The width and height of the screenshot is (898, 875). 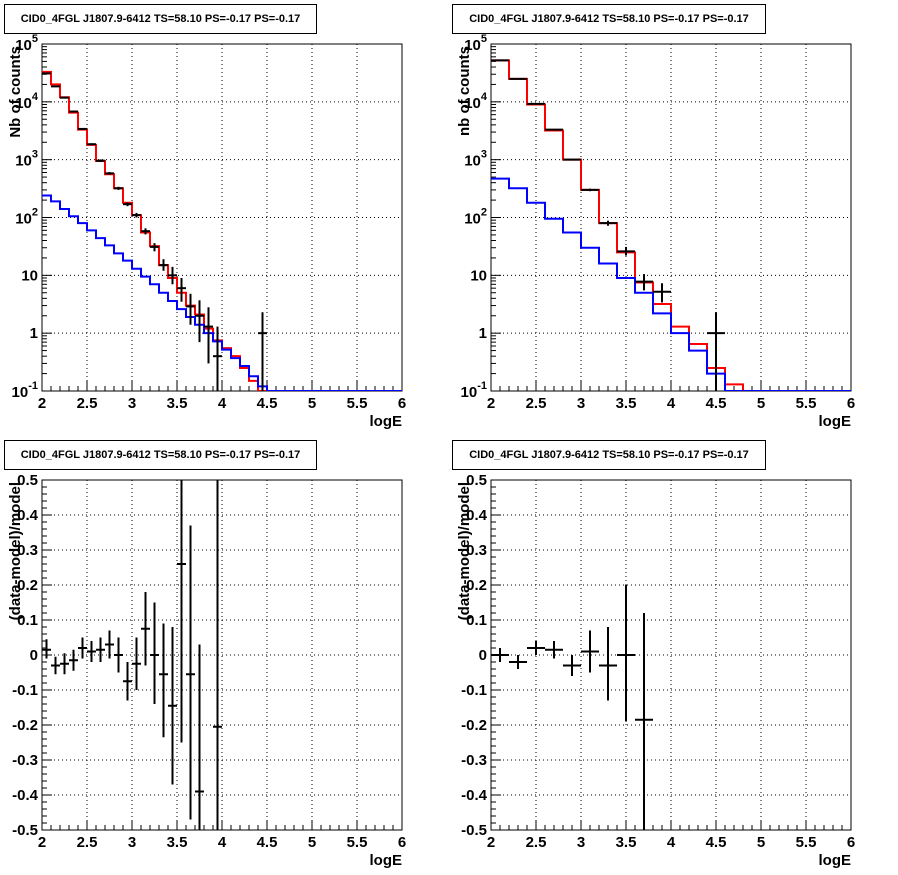 What do you see at coordinates (477, 515) in the screenshot?
I see `y-tick-label: 0.4` at bounding box center [477, 515].